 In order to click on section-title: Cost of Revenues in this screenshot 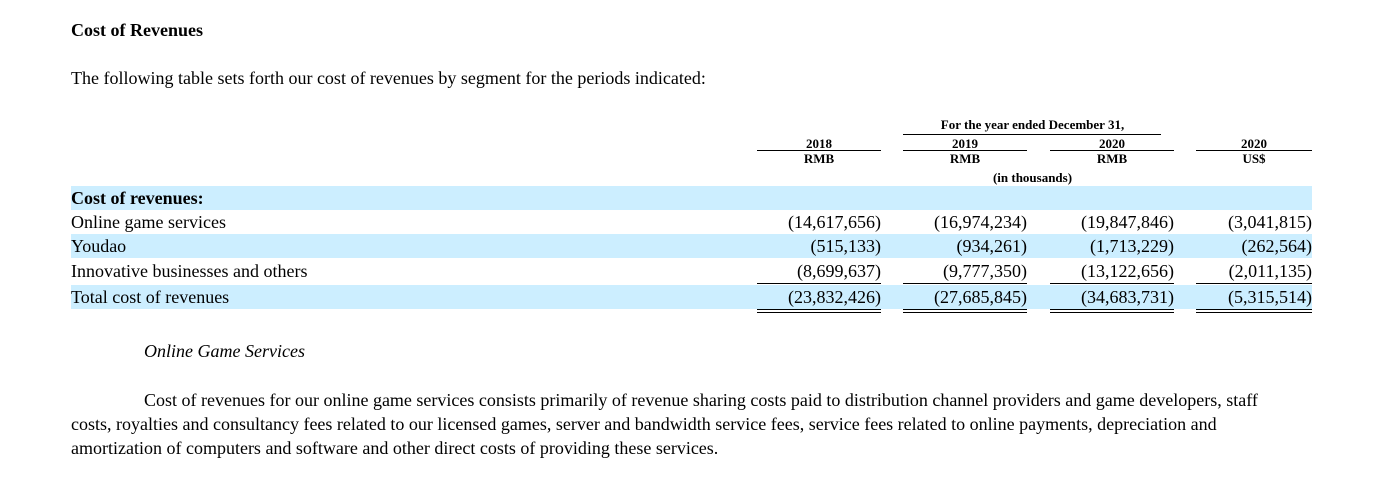, I will do `click(137, 30)`.